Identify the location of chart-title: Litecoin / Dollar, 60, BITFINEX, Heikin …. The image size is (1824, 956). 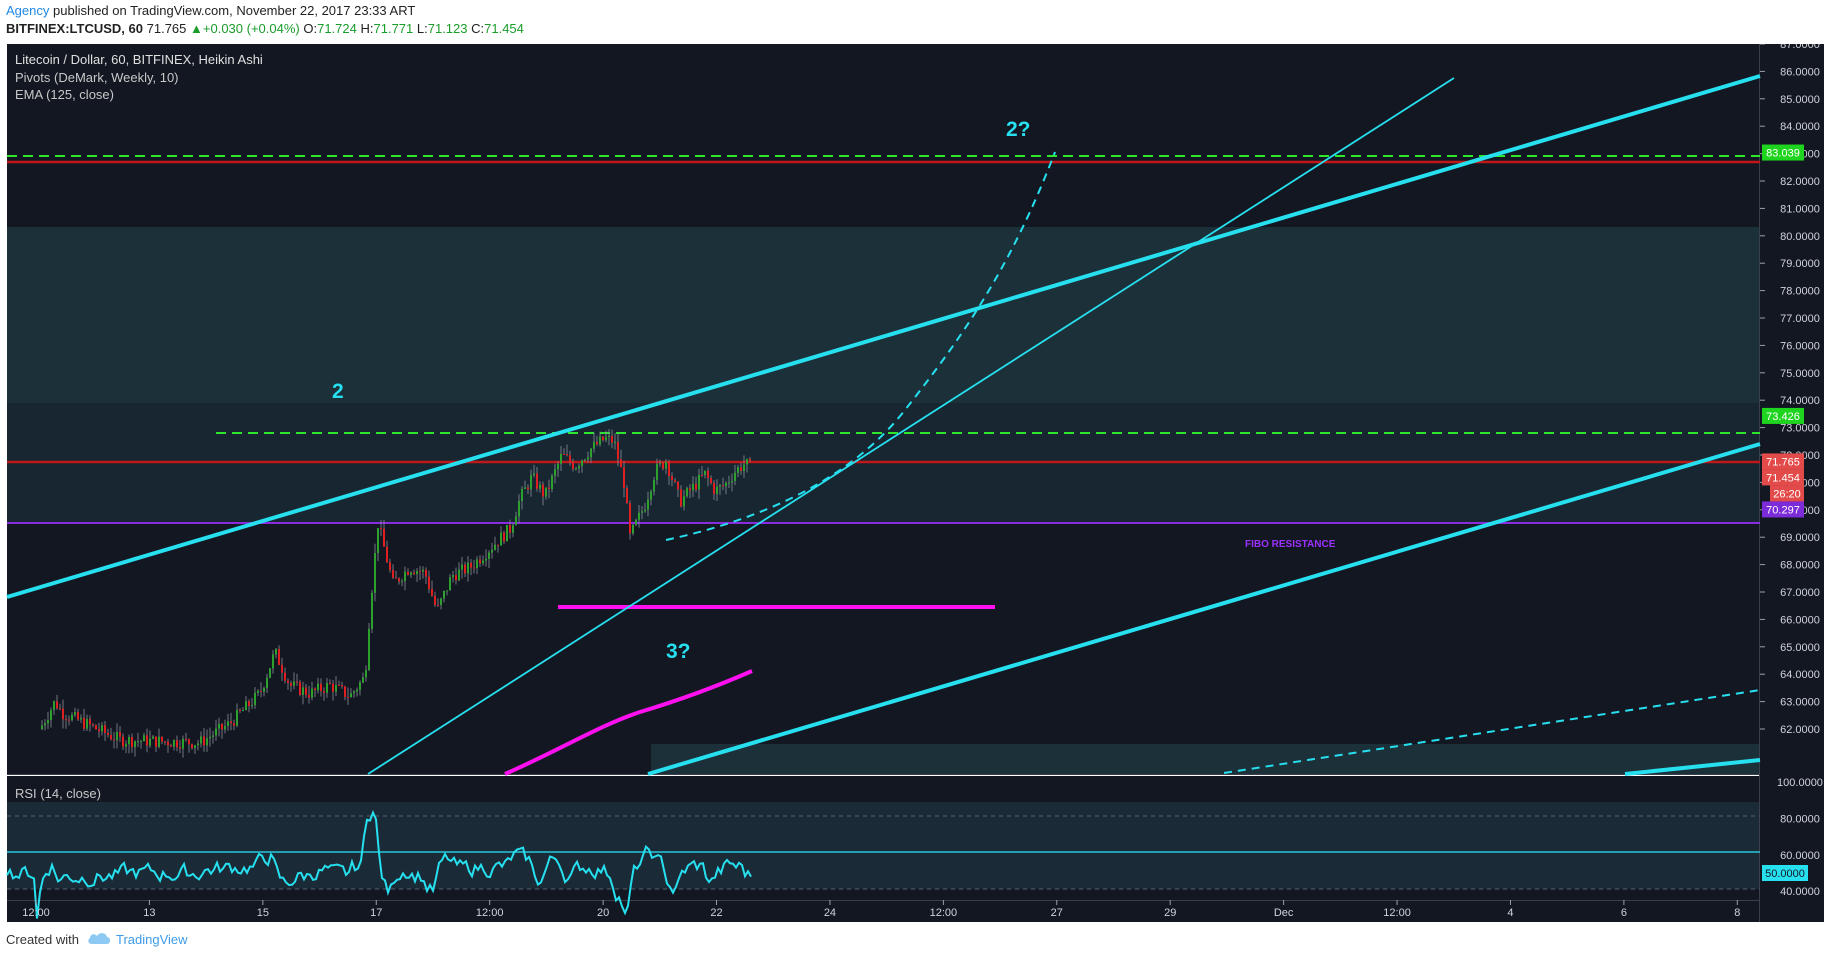
(139, 59).